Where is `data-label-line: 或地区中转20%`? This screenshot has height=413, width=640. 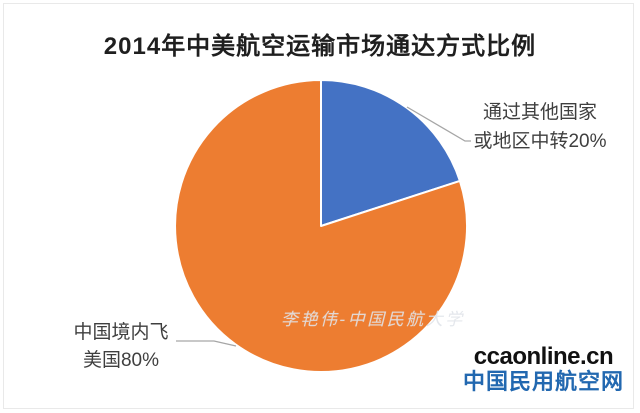 data-label-line: 或地区中转20% is located at coordinates (540, 141).